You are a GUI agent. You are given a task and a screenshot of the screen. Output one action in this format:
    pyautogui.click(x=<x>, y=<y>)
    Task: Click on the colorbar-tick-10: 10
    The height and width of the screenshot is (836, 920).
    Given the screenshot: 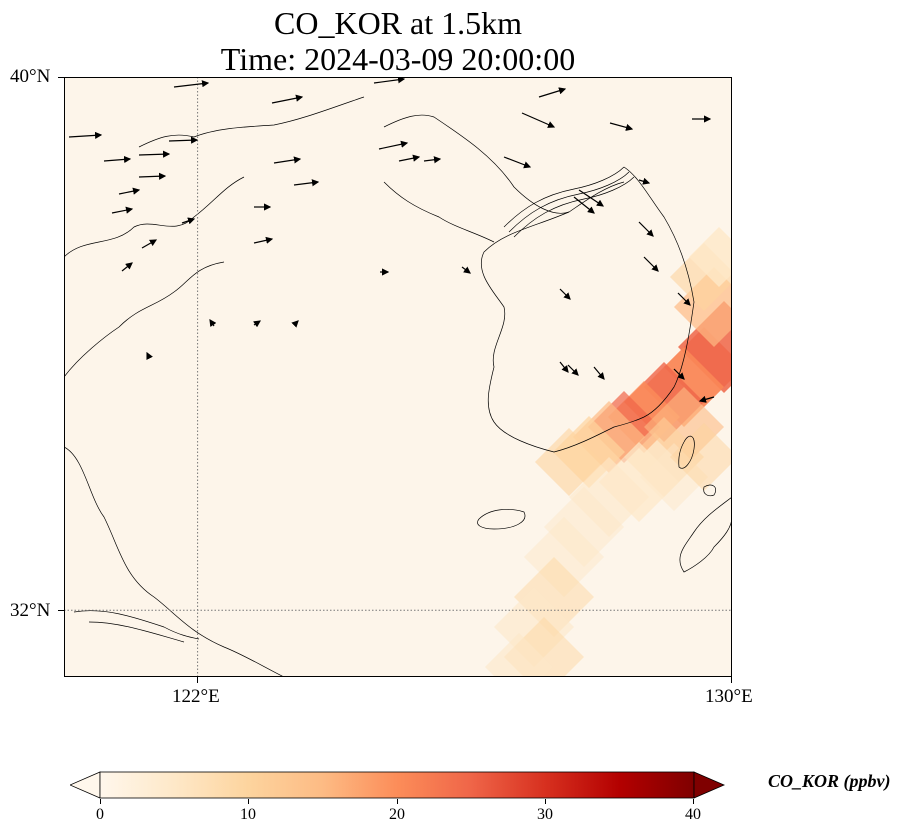 What is the action you would take?
    pyautogui.click(x=248, y=814)
    